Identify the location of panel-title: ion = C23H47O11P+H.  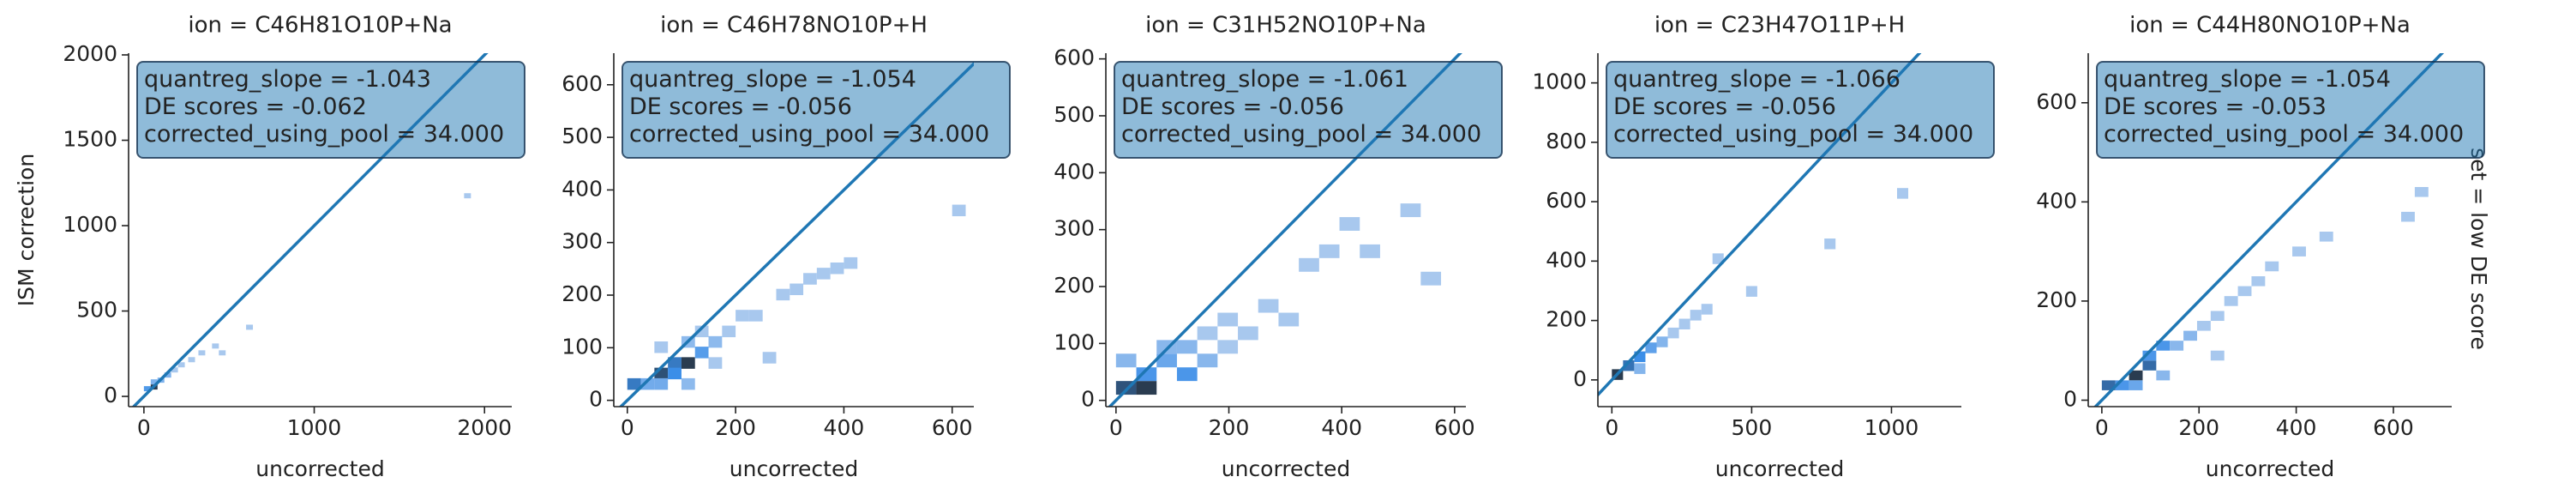
(1779, 26).